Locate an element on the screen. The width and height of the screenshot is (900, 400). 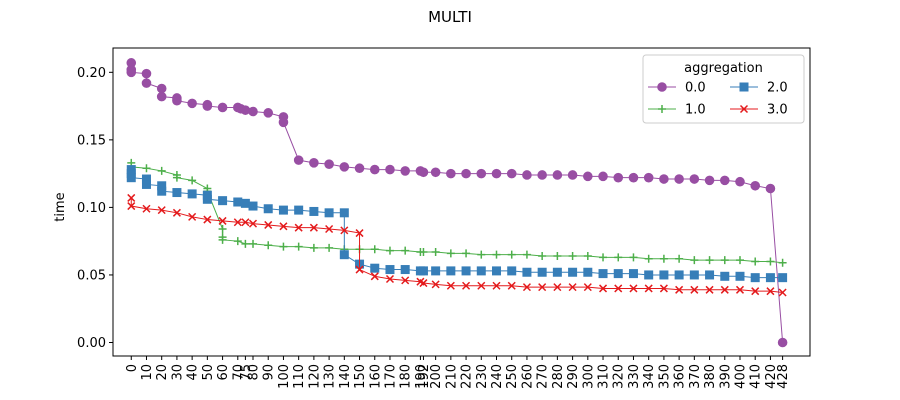
legend-title: aggregation is located at coordinates (723, 68).